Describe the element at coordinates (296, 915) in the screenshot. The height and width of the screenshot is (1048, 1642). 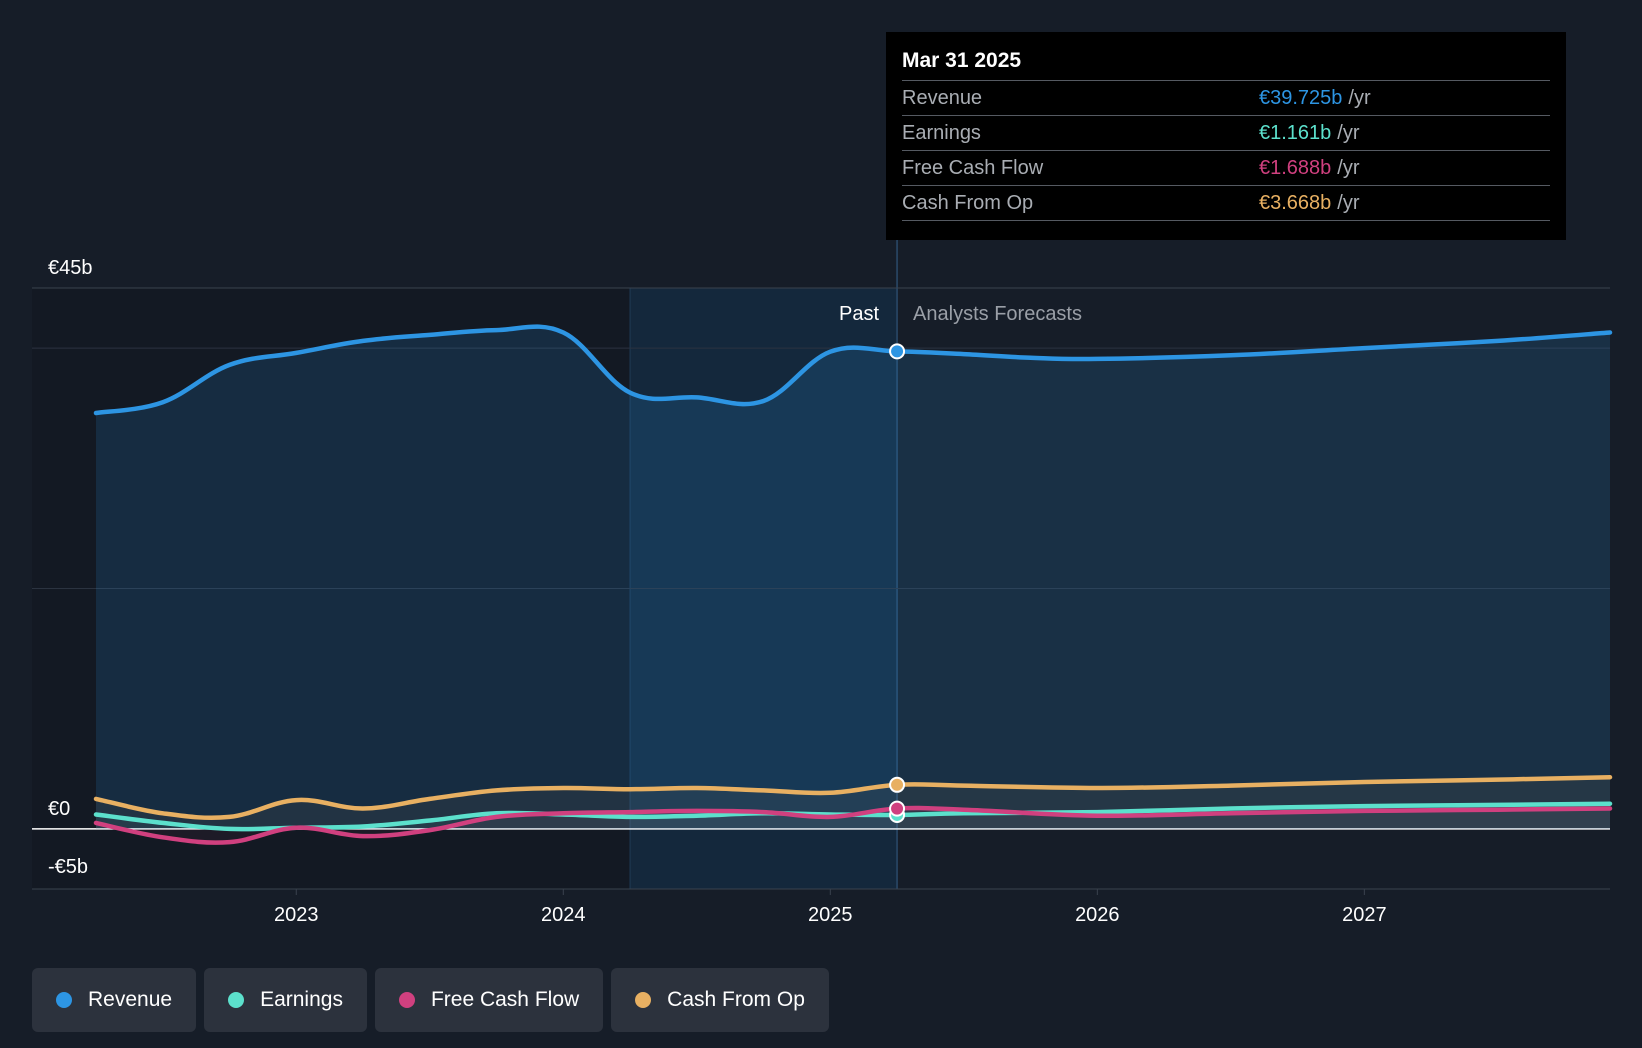
I see `x-tick-label: 2023` at that location.